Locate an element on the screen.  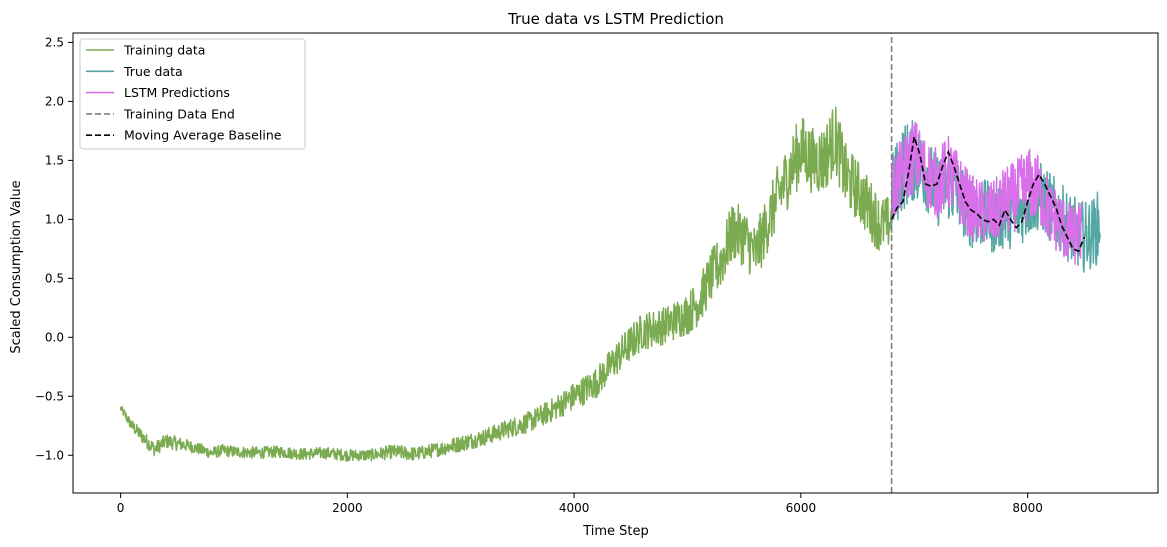
x-axis-label: Time Step is located at coordinates (615, 531).